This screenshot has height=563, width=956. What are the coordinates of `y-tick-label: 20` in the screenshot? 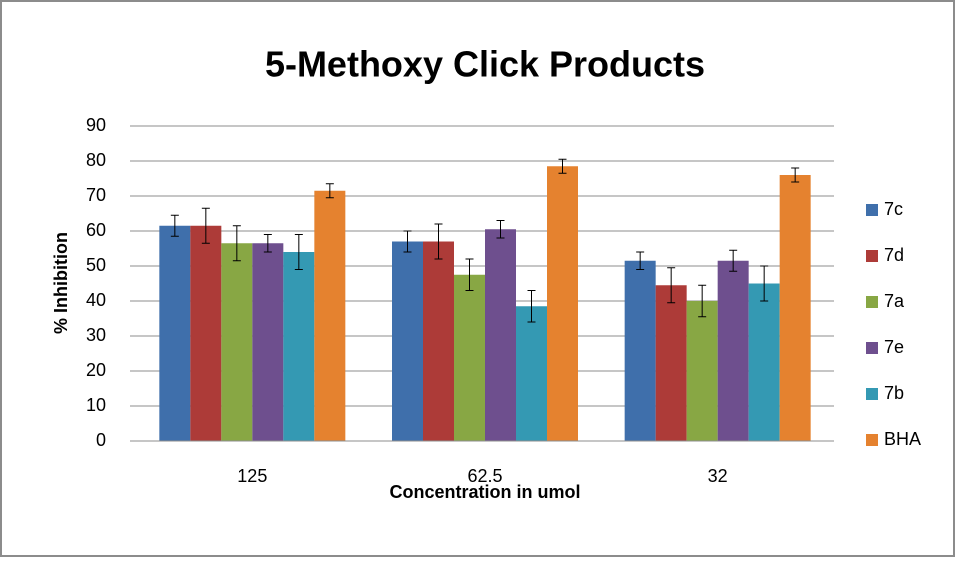 It's located at (96, 370).